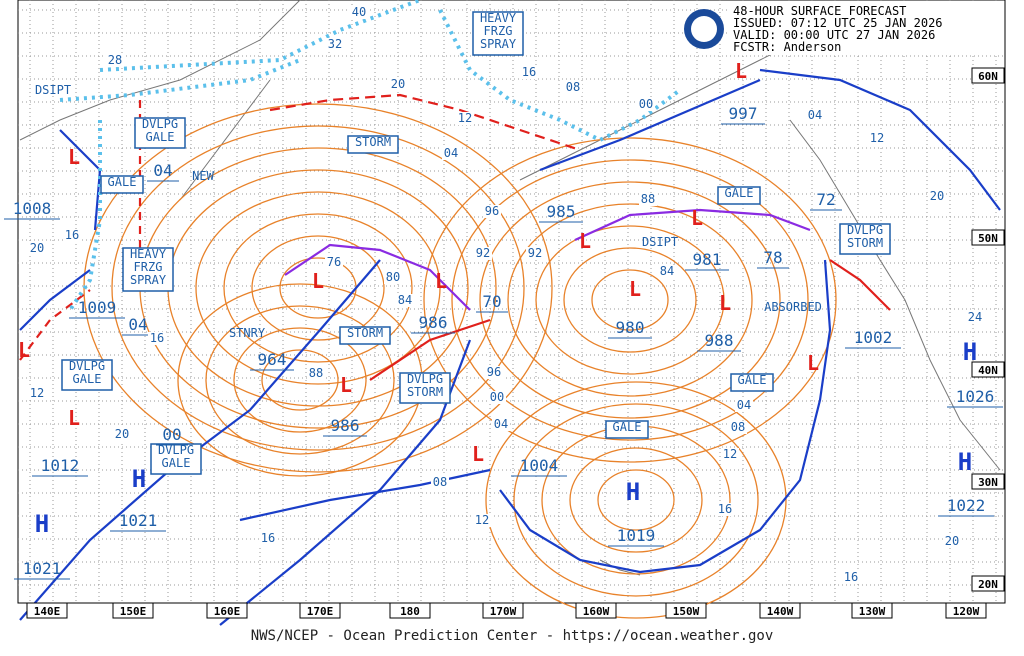 The image size is (1024, 656). I want to click on status-note: DSIPT, so click(660, 242).